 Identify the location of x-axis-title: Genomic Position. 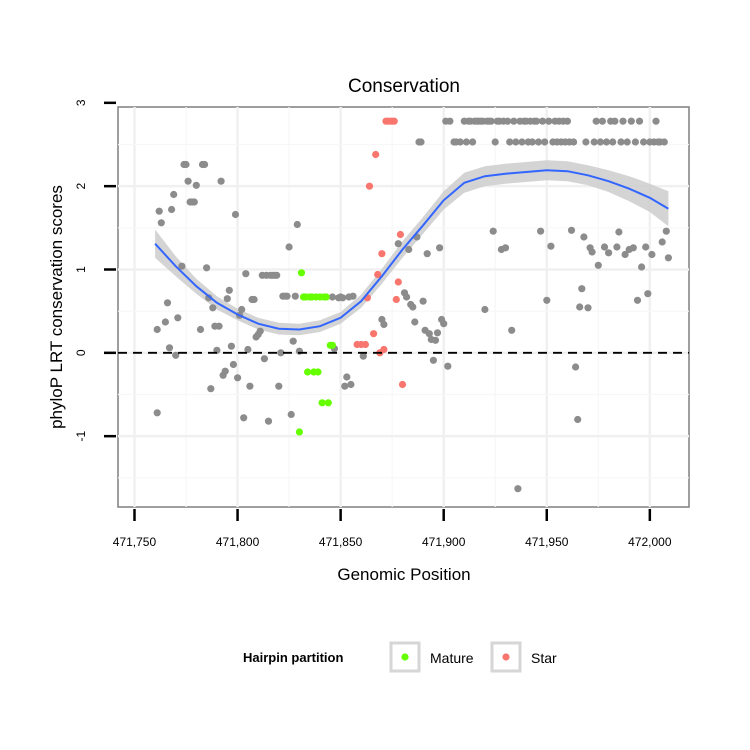
(403, 574).